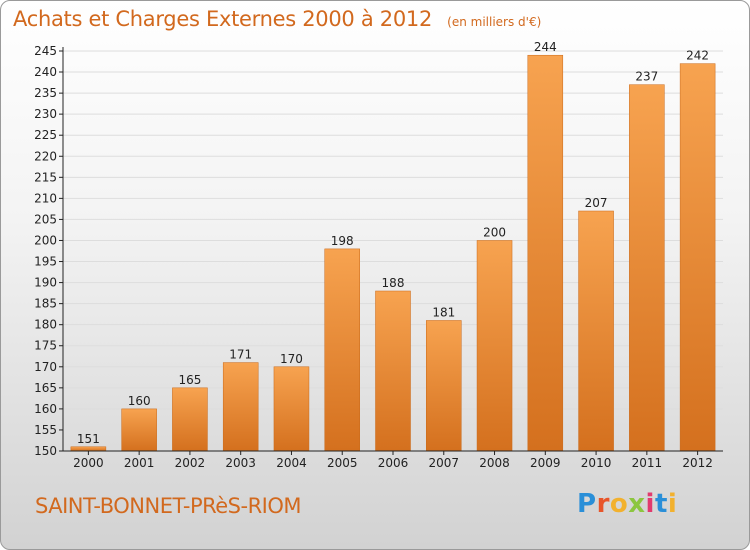 Image resolution: width=750 pixels, height=550 pixels. Describe the element at coordinates (45, 114) in the screenshot. I see `y-tick-label: 230` at that location.